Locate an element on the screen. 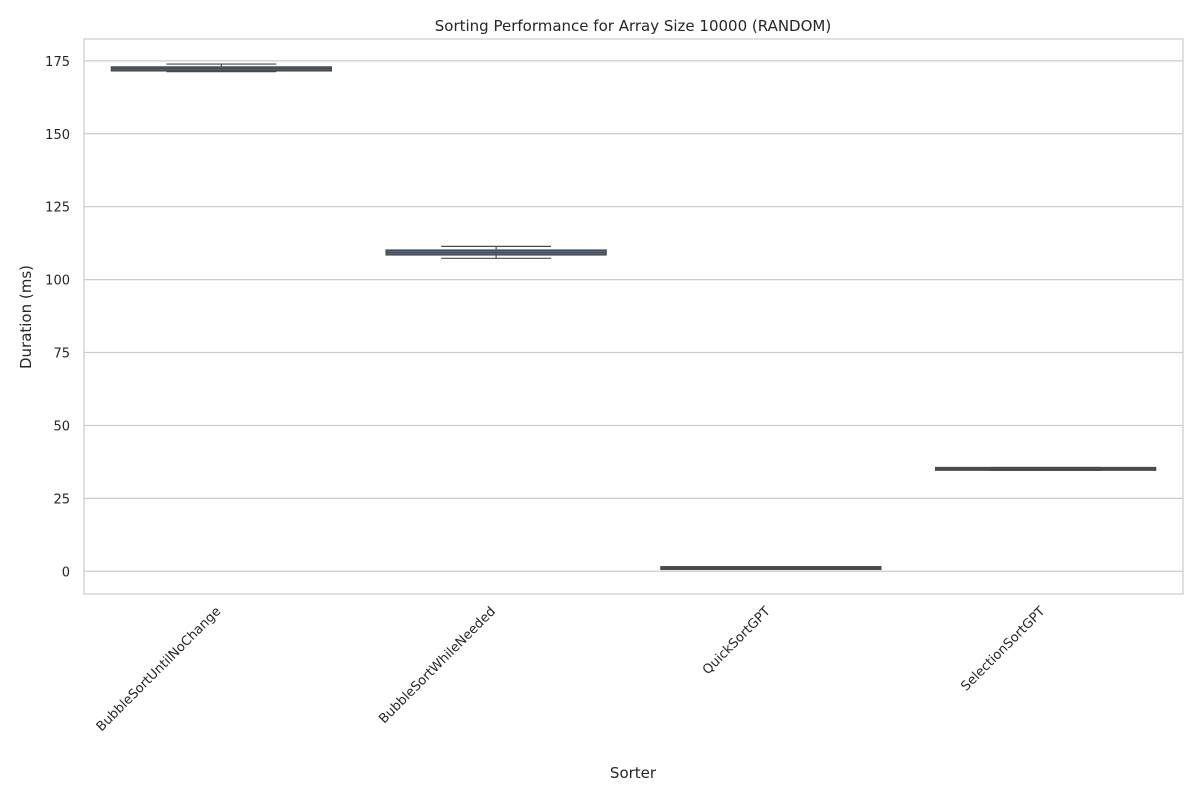 This screenshot has height=800, width=1200. box-SelectionSortGPT is located at coordinates (1045, 468).